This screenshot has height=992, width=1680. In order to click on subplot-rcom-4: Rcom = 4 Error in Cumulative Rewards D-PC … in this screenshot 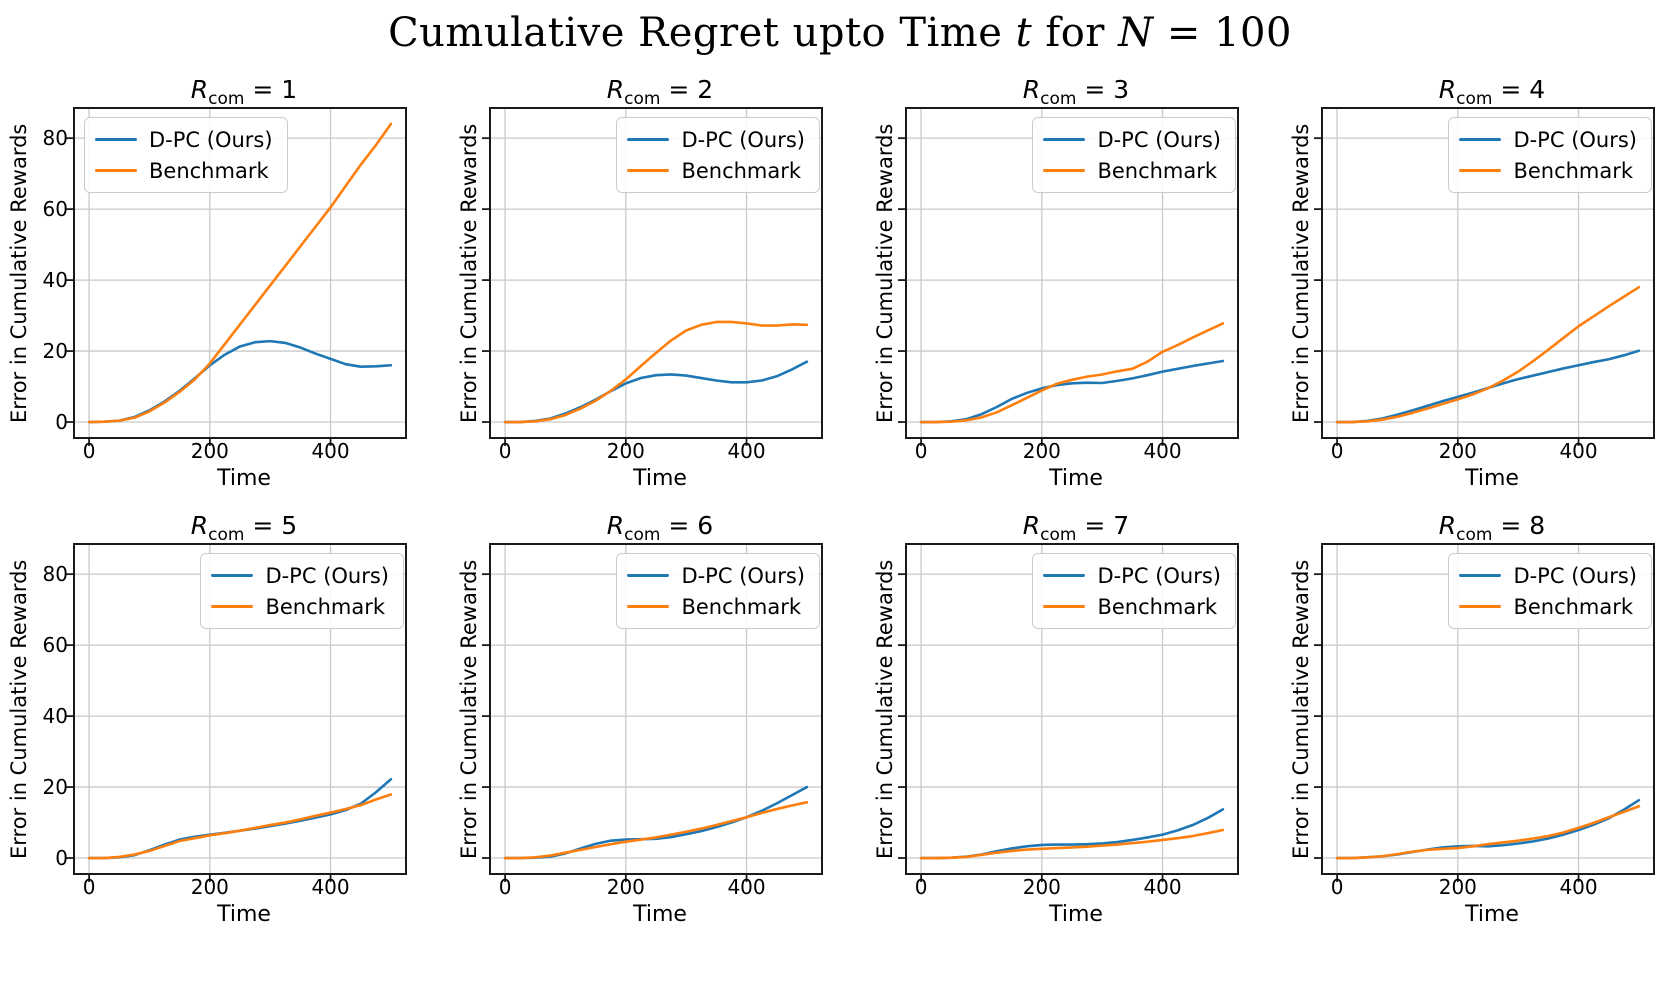, I will do `click(1460, 283)`.